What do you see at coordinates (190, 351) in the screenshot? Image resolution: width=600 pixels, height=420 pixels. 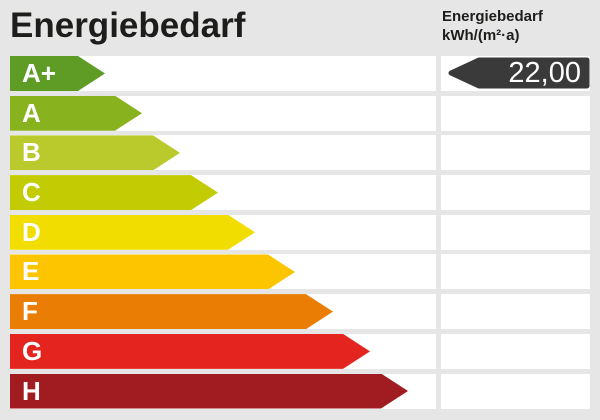 I see `band-bar: G` at bounding box center [190, 351].